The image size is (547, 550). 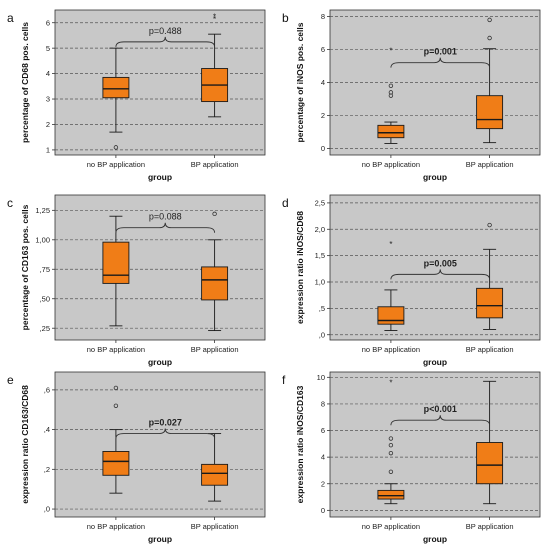 I want to click on y-tick-label: 5, so click(x=48, y=48).